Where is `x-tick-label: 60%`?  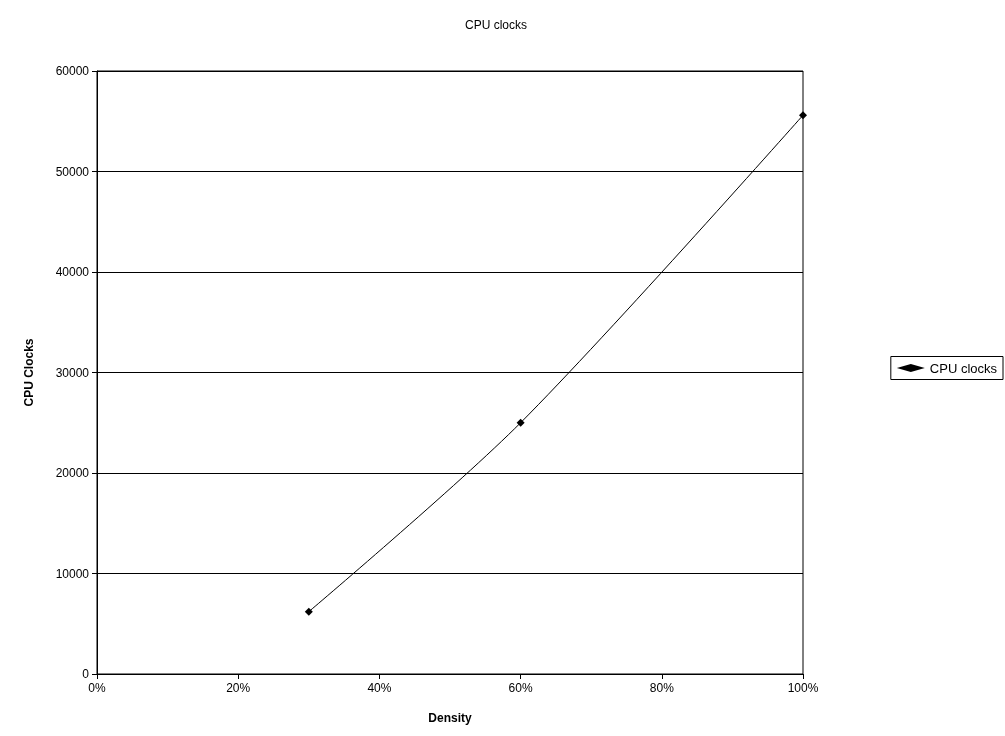
x-tick-label: 60% is located at coordinates (520, 688).